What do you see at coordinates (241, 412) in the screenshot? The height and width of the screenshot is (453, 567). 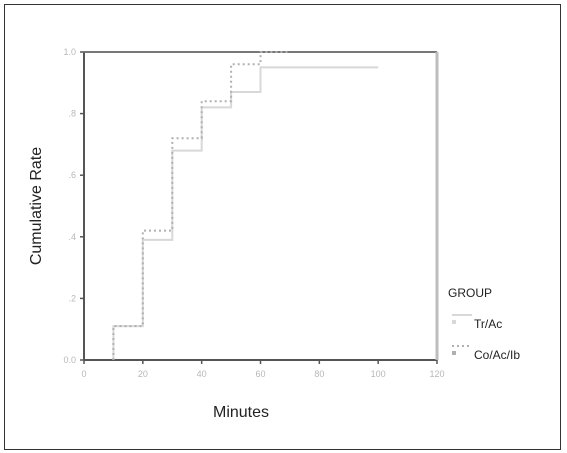 I see `x-axis-title: Minutes` at bounding box center [241, 412].